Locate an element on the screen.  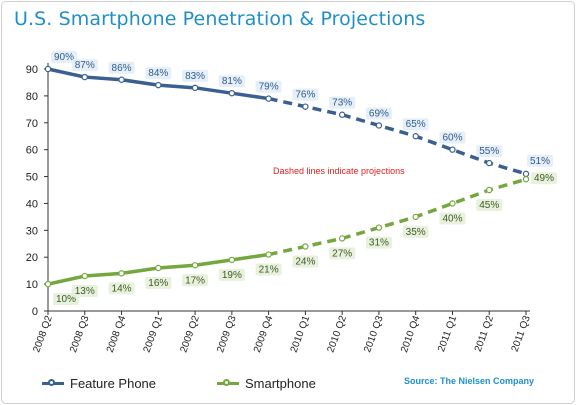
smartphone-data-label: 24% is located at coordinates (305, 261).